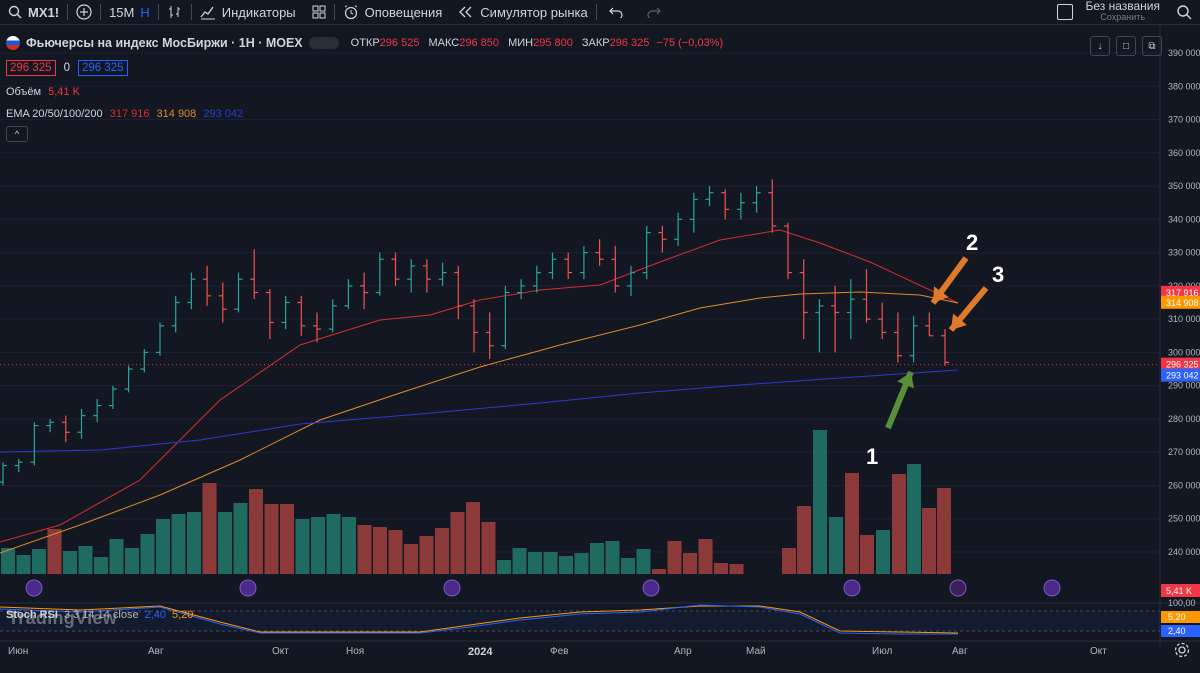  What do you see at coordinates (553, 43) in the screenshot?
I see `low-value: 295 800` at bounding box center [553, 43].